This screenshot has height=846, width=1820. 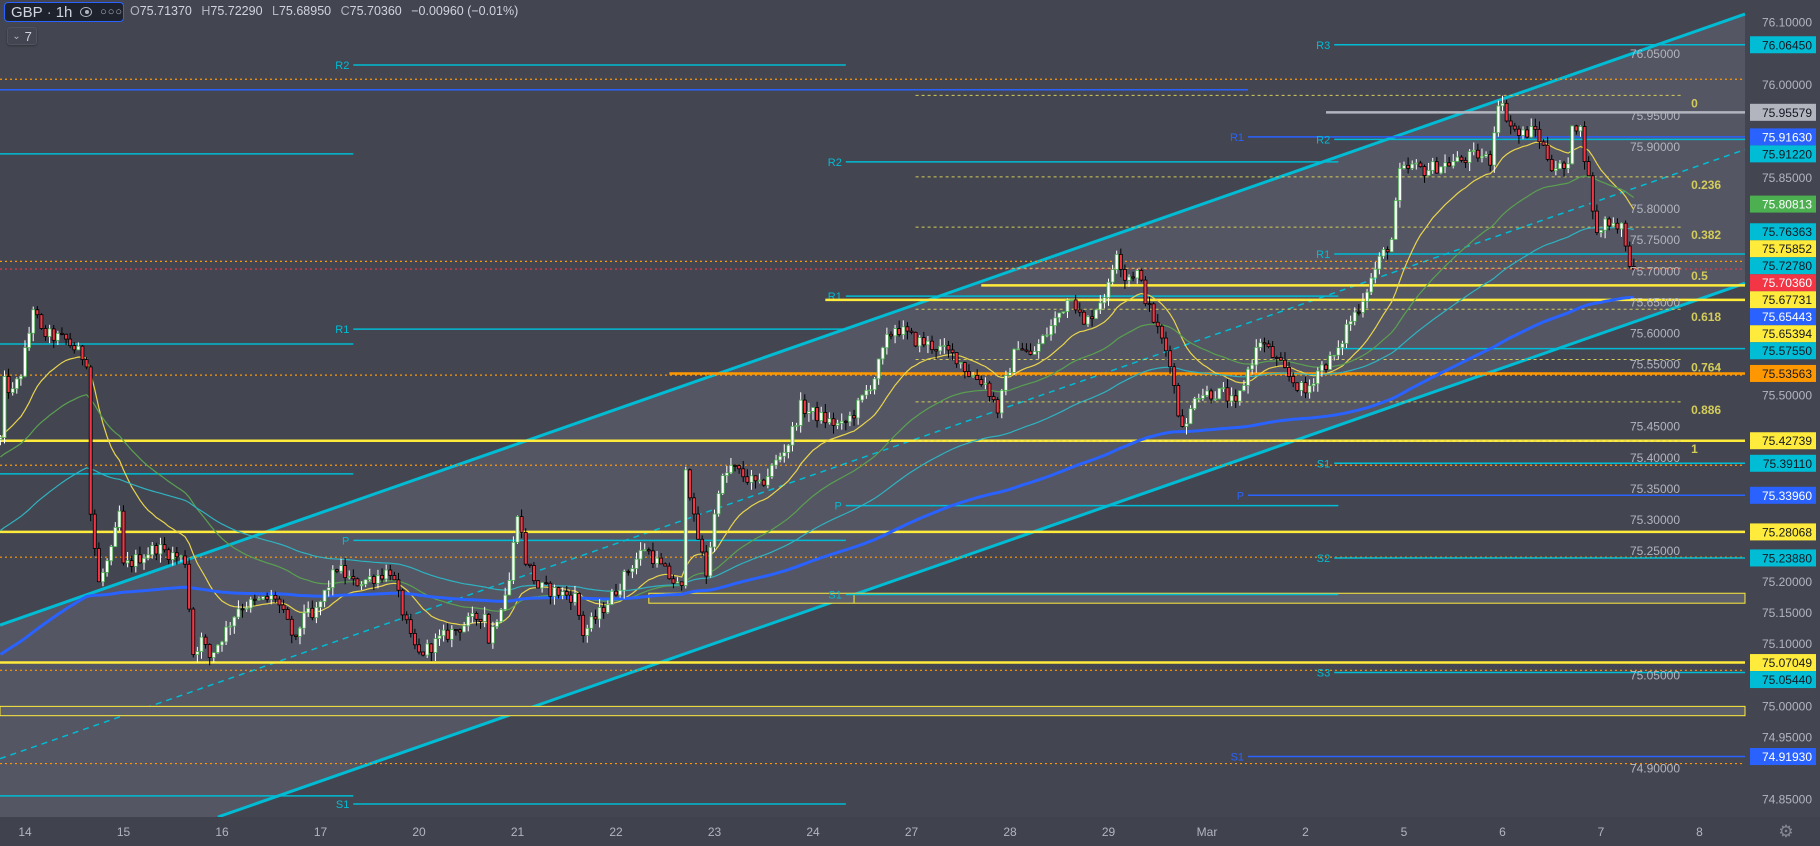 I want to click on price-tick-label: 74.85000, so click(x=1787, y=800).